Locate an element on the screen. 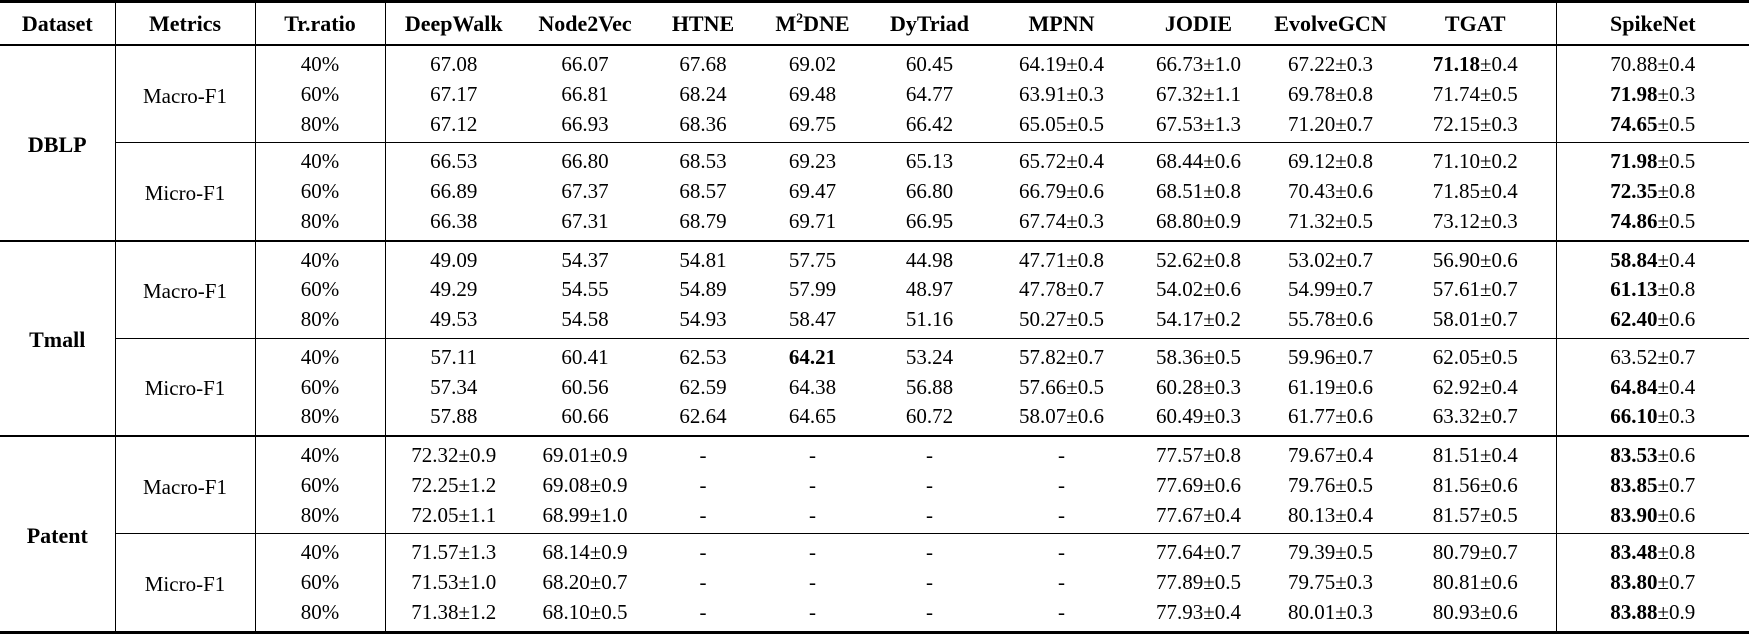 The height and width of the screenshot is (637, 1749). value-cell-dytriad: 48.97 is located at coordinates (929, 289).